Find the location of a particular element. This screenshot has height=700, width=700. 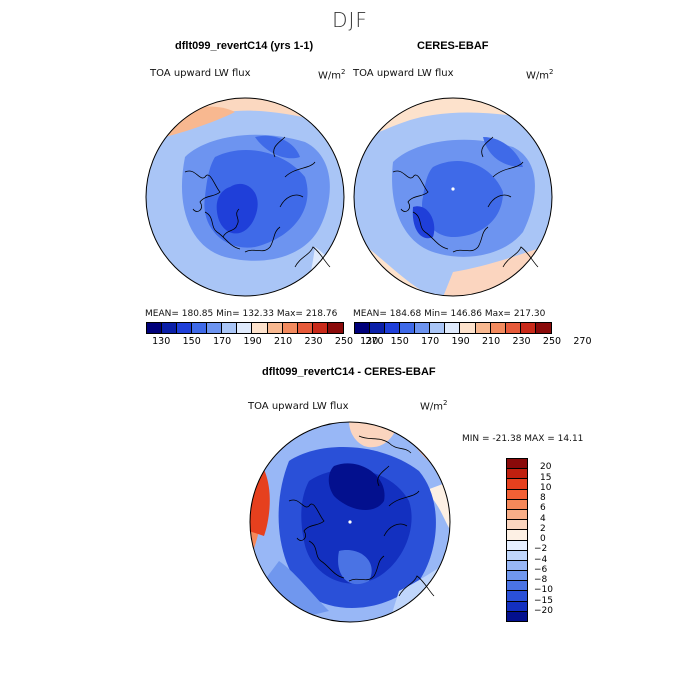

colorbar-tick-label: 2 is located at coordinates (543, 528).